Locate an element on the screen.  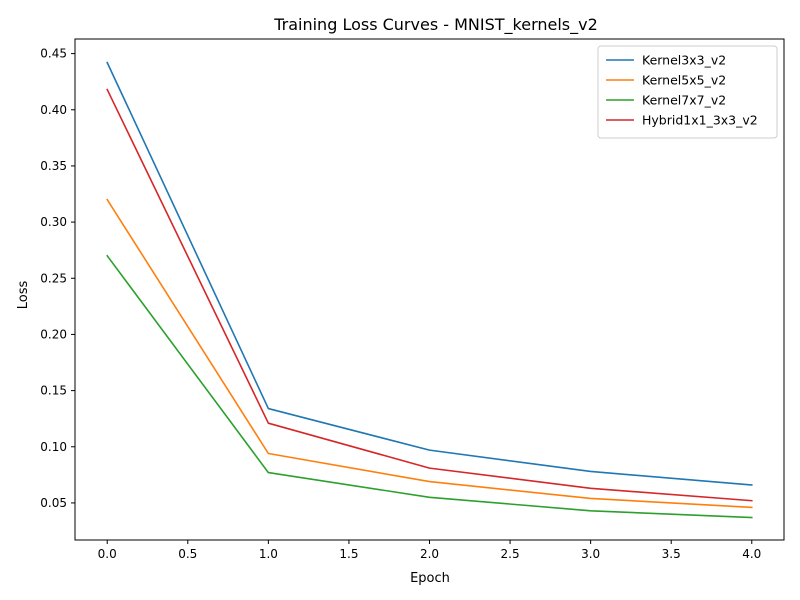
y-tick-label: 0.45 is located at coordinates (53, 54).